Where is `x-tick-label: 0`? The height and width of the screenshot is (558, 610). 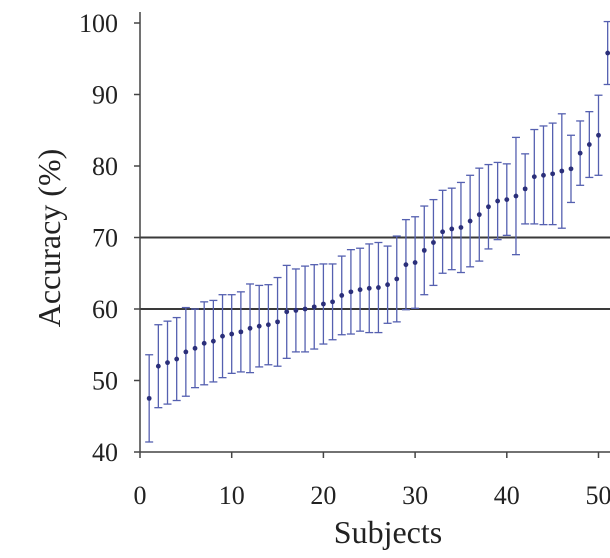
x-tick-label: 0 is located at coordinates (140, 495).